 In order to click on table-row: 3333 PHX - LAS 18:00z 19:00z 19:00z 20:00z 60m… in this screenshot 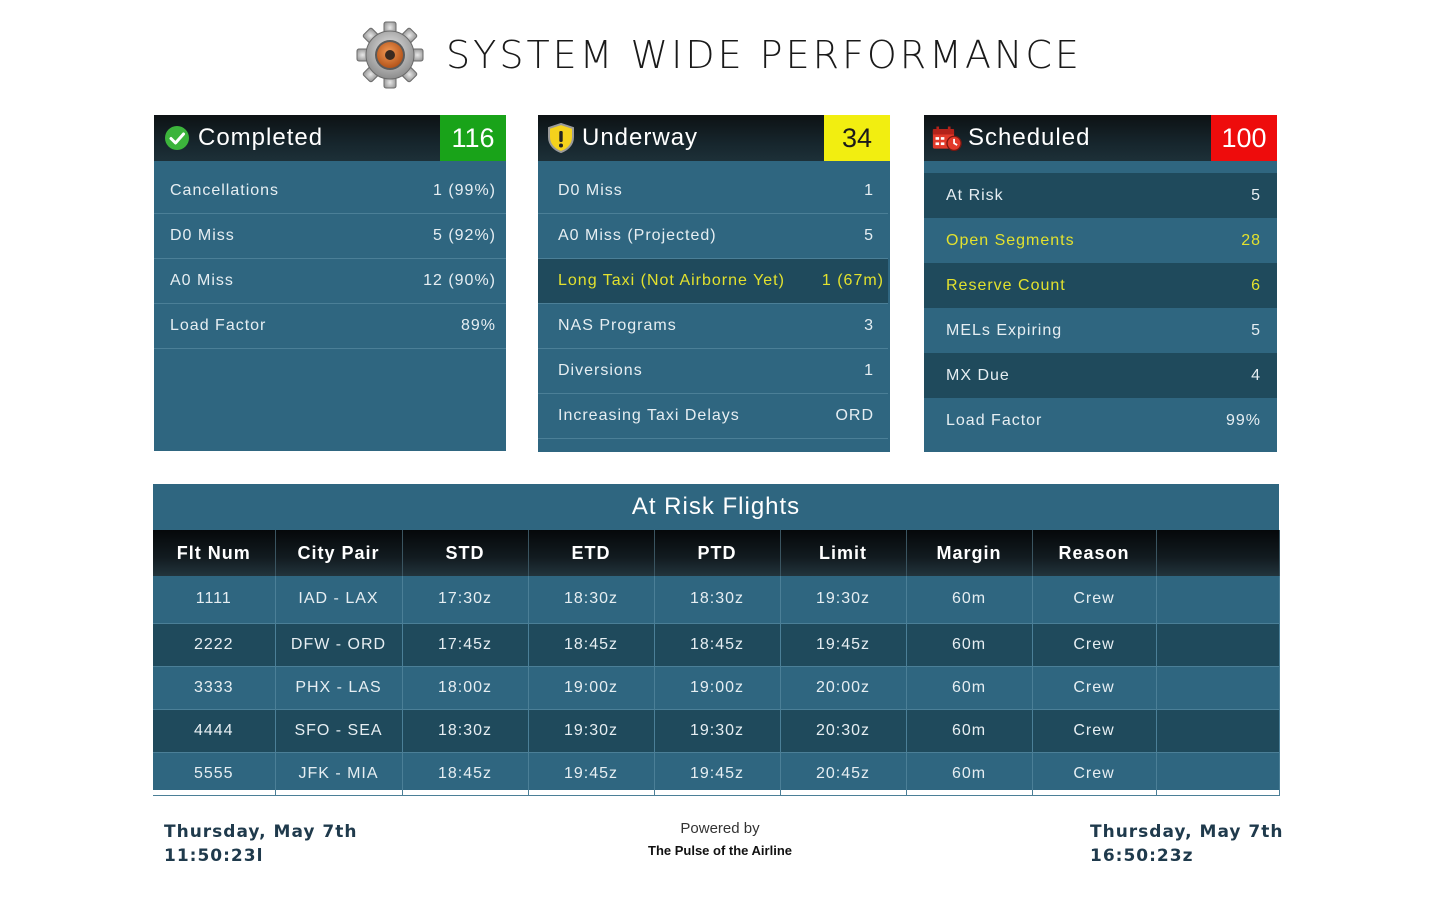, I will do `click(716, 687)`.